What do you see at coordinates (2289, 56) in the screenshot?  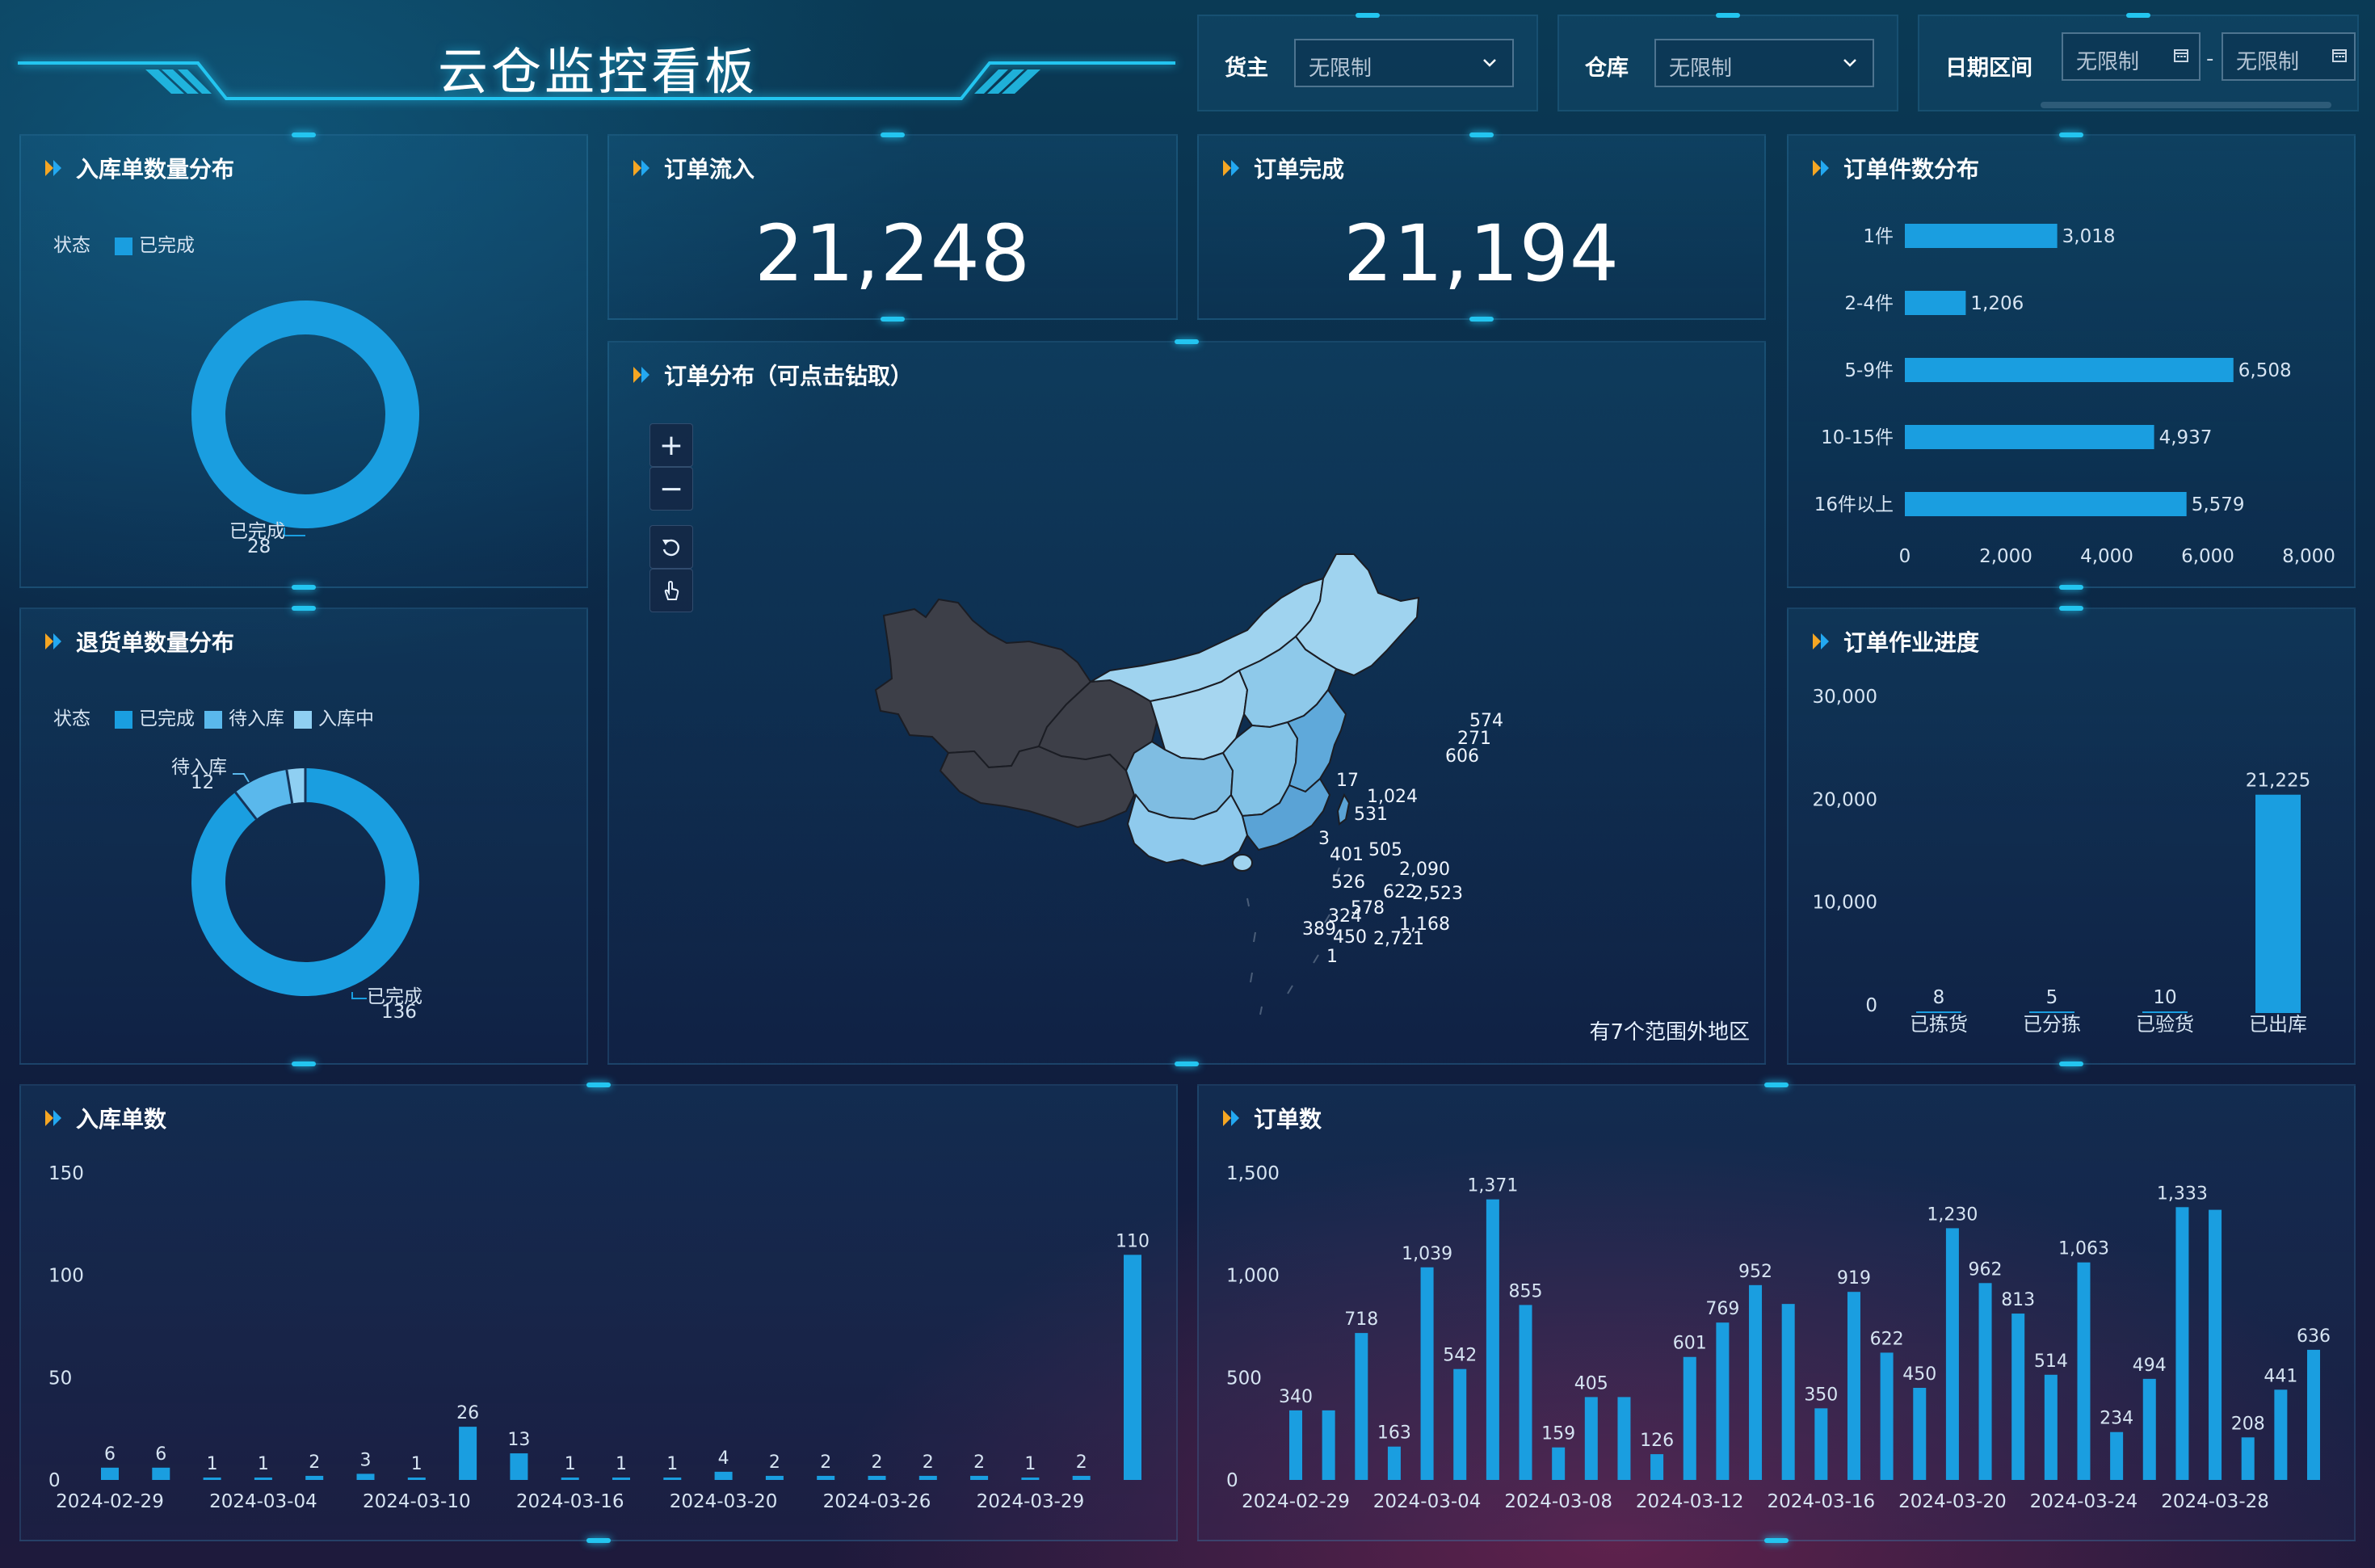 I see `date-end-input: 无限制` at bounding box center [2289, 56].